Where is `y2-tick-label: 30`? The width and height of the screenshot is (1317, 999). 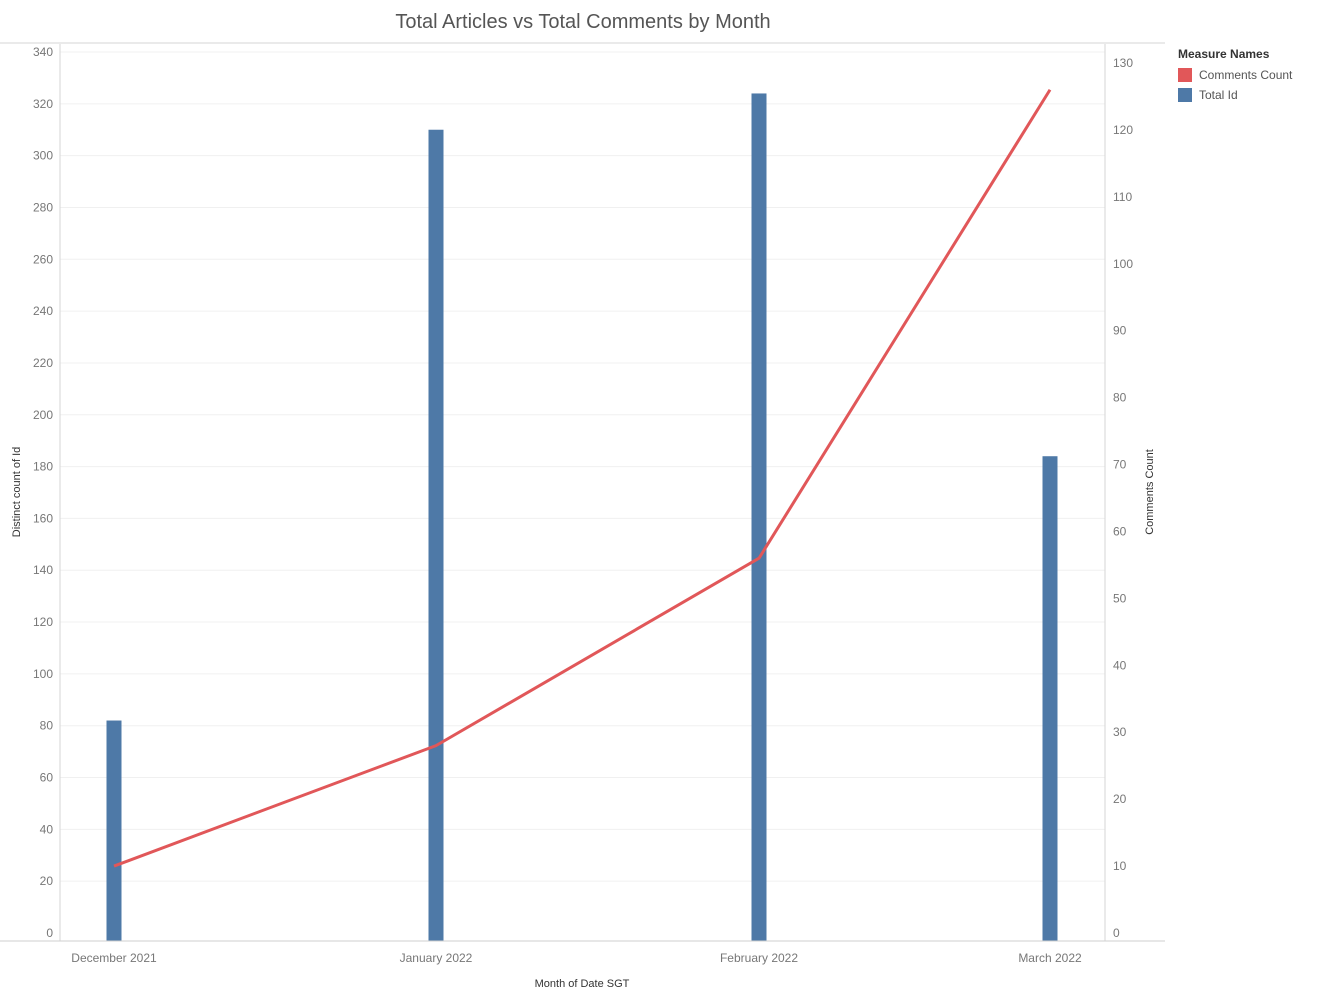 y2-tick-label: 30 is located at coordinates (1120, 732).